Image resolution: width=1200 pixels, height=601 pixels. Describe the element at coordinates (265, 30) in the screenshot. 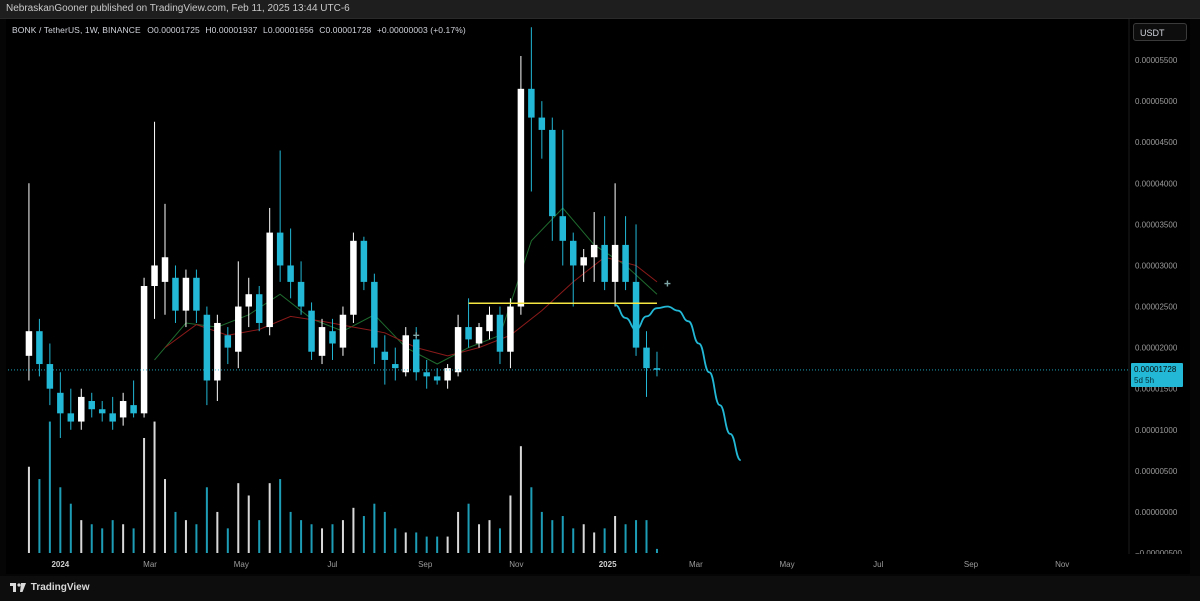

I see `low-label: L` at that location.